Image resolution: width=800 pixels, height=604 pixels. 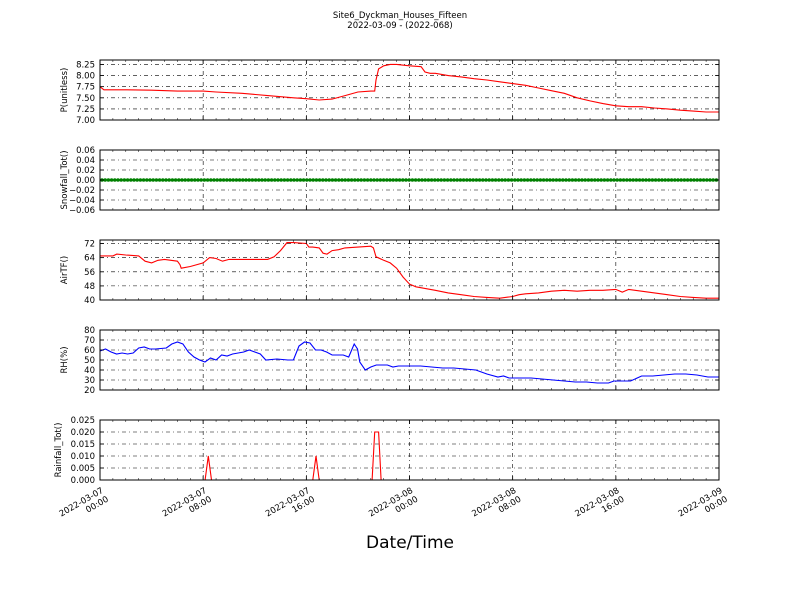 I want to click on chart-subtitle: 2022-03-09 - (2022-068), so click(x=400, y=26).